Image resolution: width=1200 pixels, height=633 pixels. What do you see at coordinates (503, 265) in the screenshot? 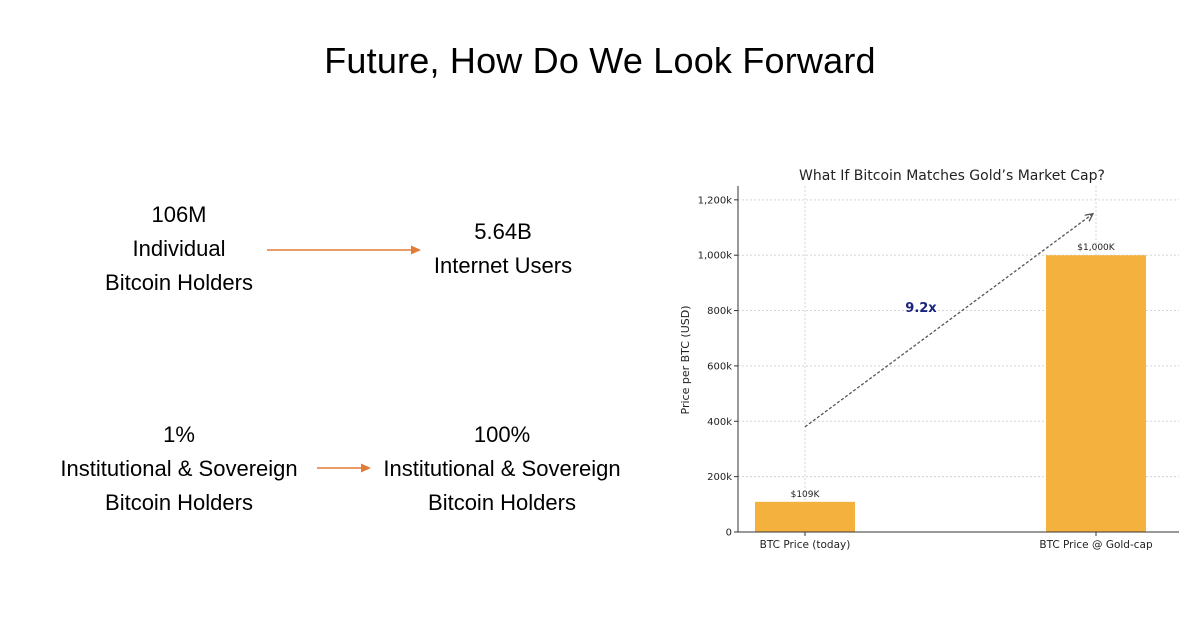
I see `stat-label-line: Internet Users` at bounding box center [503, 265].